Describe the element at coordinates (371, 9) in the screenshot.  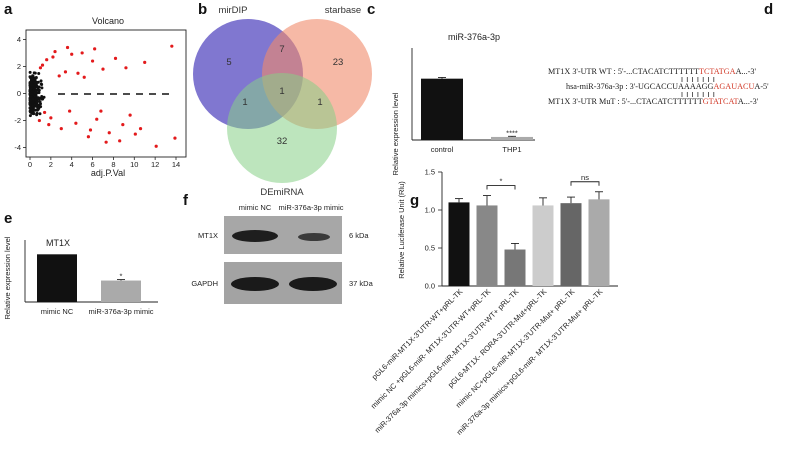
I see `panel-letter-c: c` at that location.